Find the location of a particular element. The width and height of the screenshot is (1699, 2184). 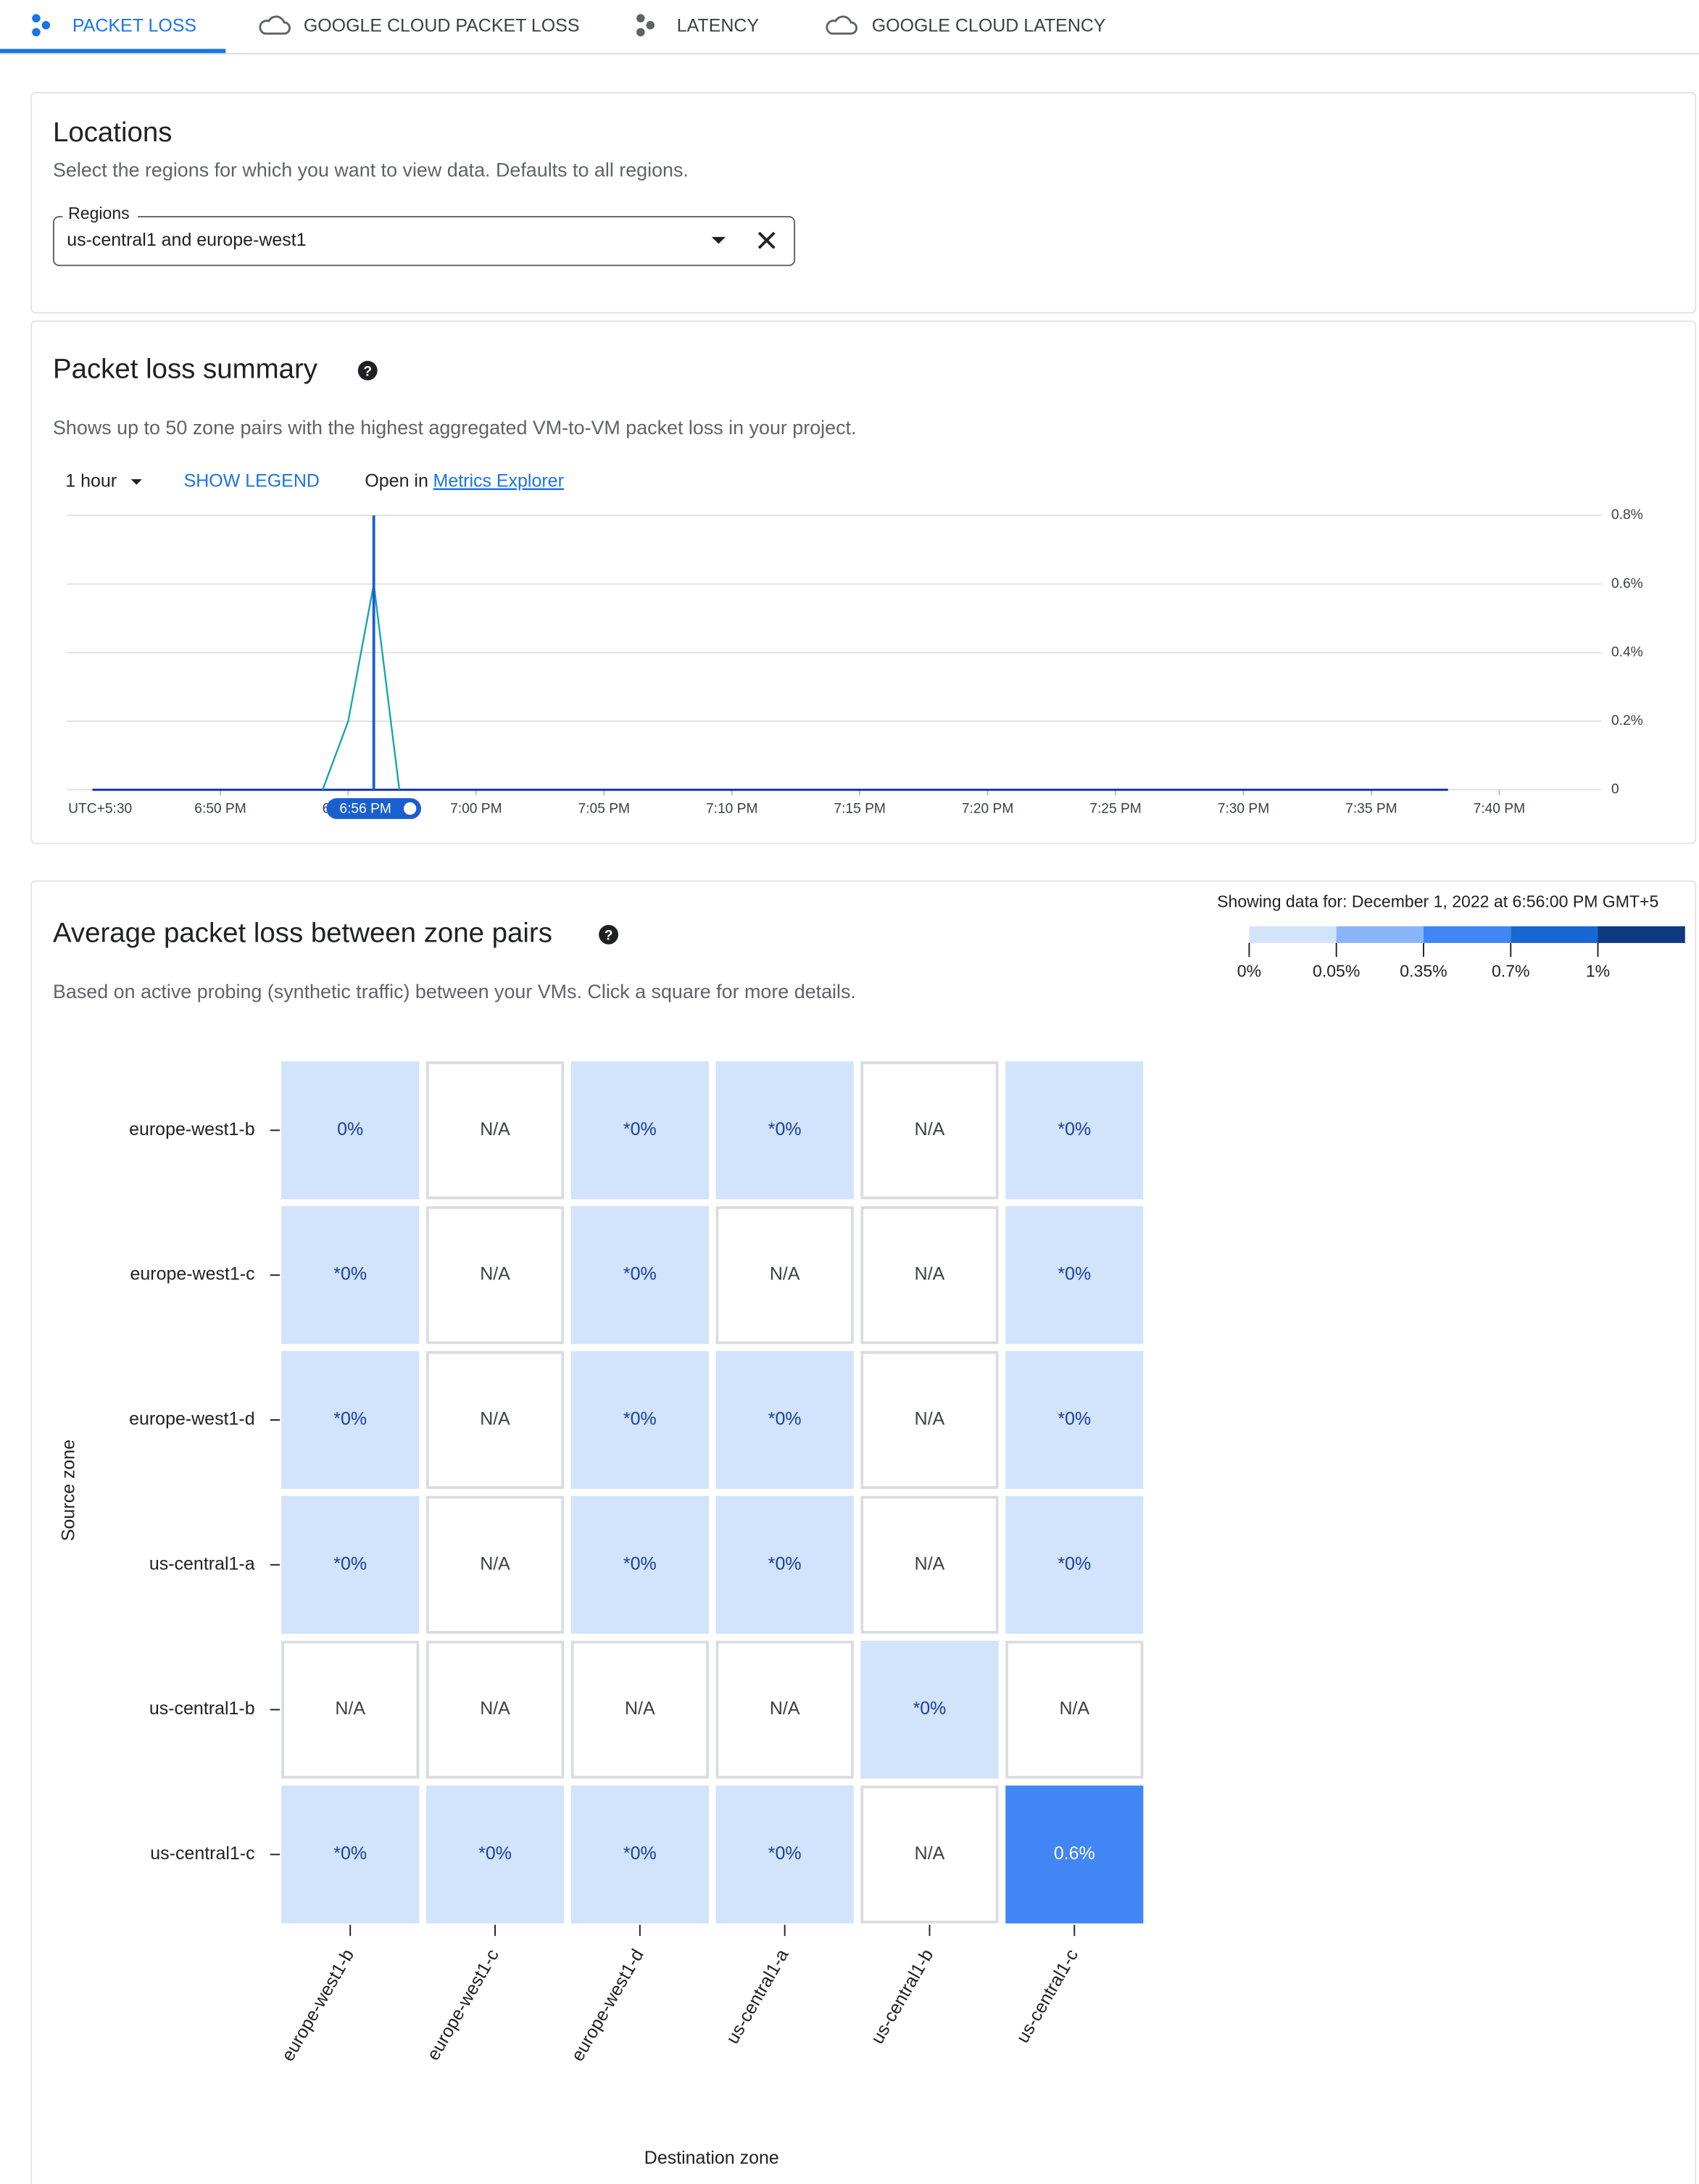

x-tick-label: 7:40 PM is located at coordinates (1500, 809).